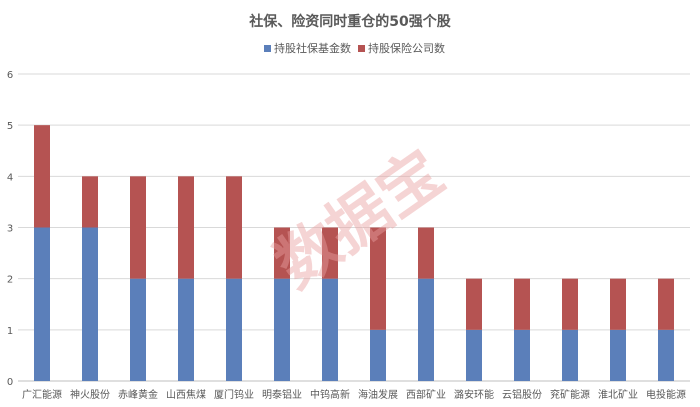  What do you see at coordinates (90, 394) in the screenshot?
I see `x-tick-label: 神火股份` at bounding box center [90, 394].